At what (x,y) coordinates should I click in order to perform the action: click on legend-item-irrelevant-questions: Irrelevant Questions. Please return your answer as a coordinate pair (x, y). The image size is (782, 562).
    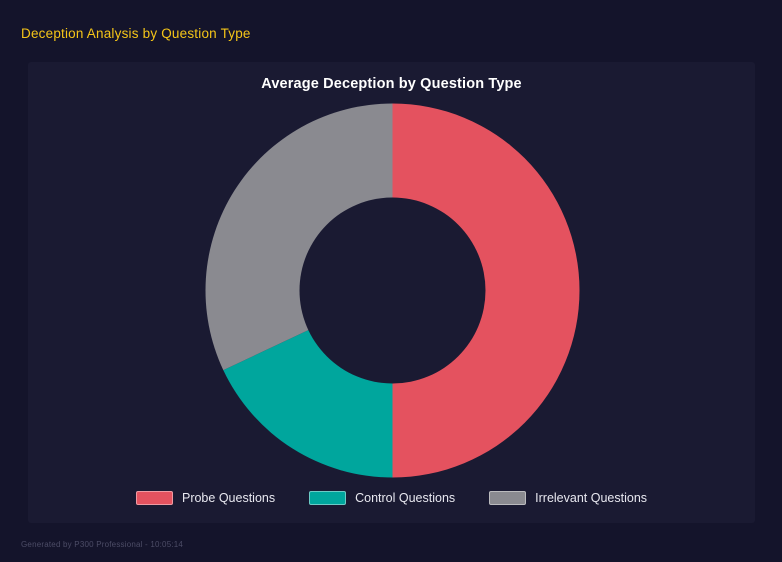
    Looking at the image, I should click on (568, 498).